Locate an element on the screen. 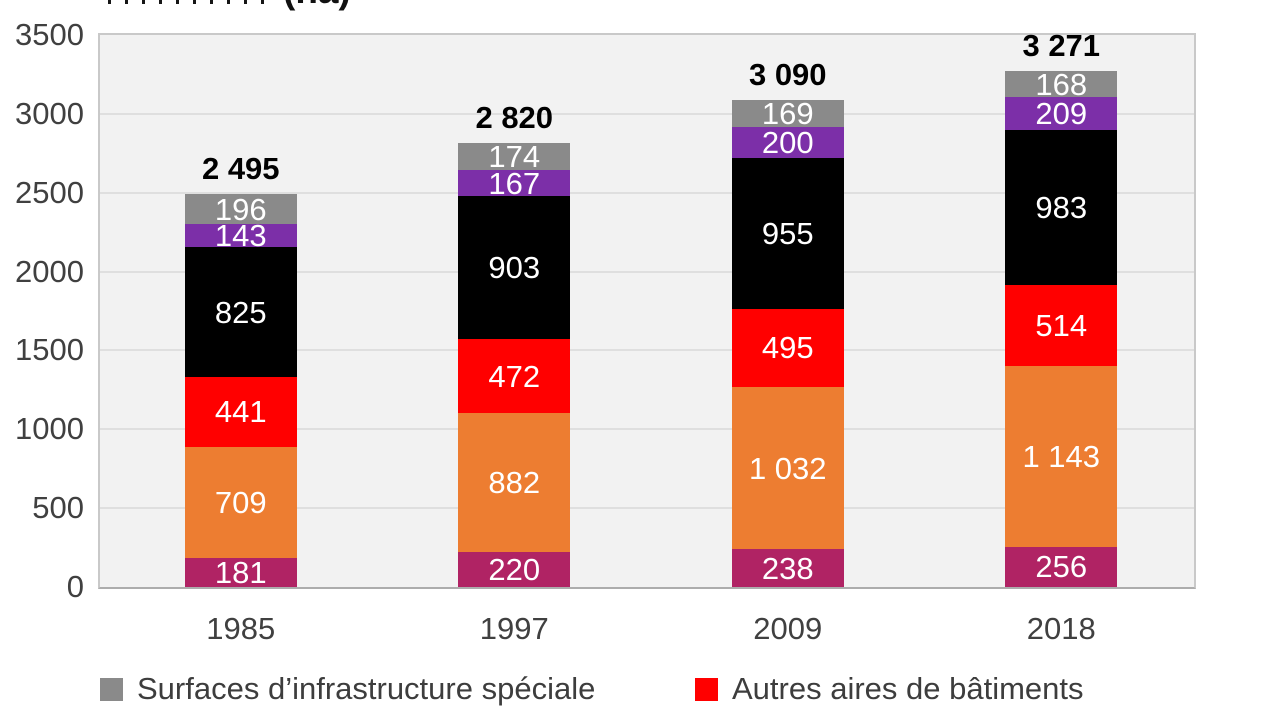 The height and width of the screenshot is (720, 1280). segment-value-label: 1 032 is located at coordinates (787, 468).